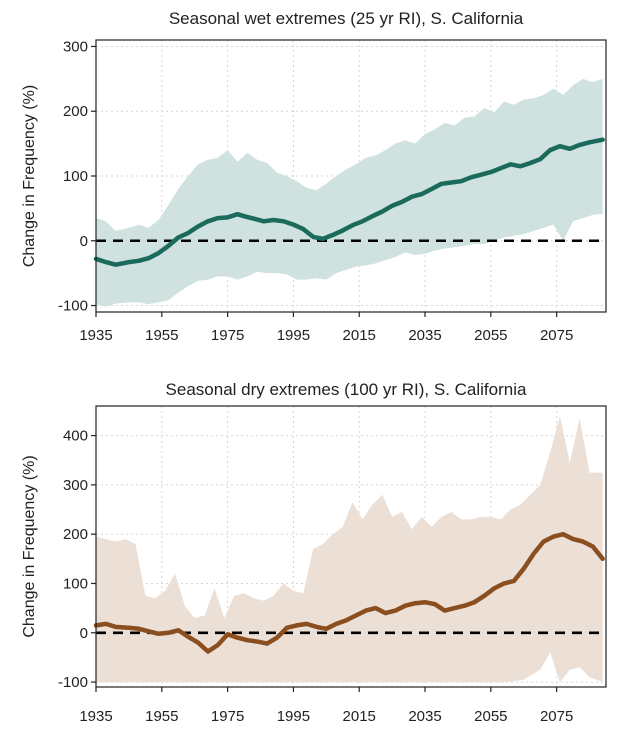 The image size is (620, 733). I want to click on dry-x-tick-label: 1935, so click(95, 716).